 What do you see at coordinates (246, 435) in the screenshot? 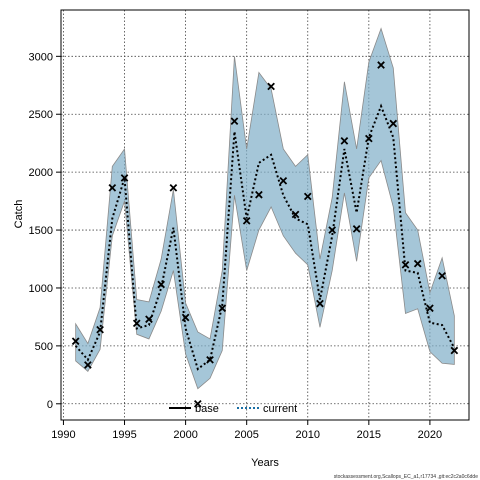
I see `x-tick-label: 2005` at bounding box center [246, 435].